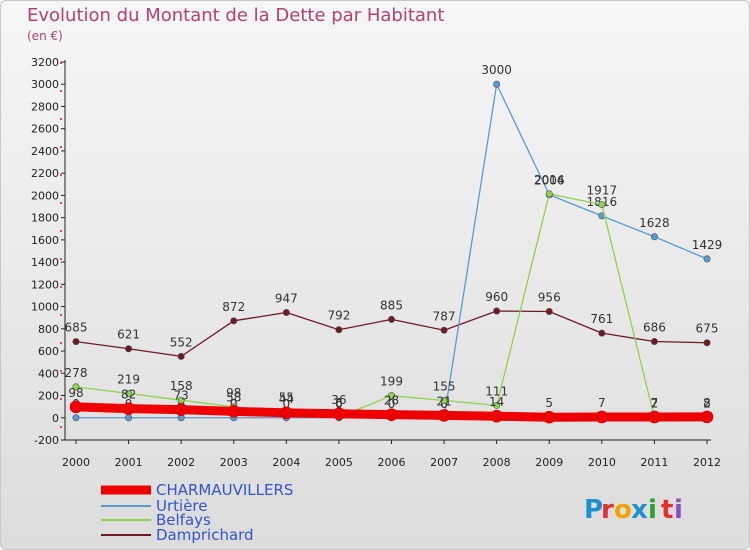 Image resolution: width=750 pixels, height=550 pixels. Describe the element at coordinates (602, 462) in the screenshot. I see `x-tick-label: 2010` at that location.